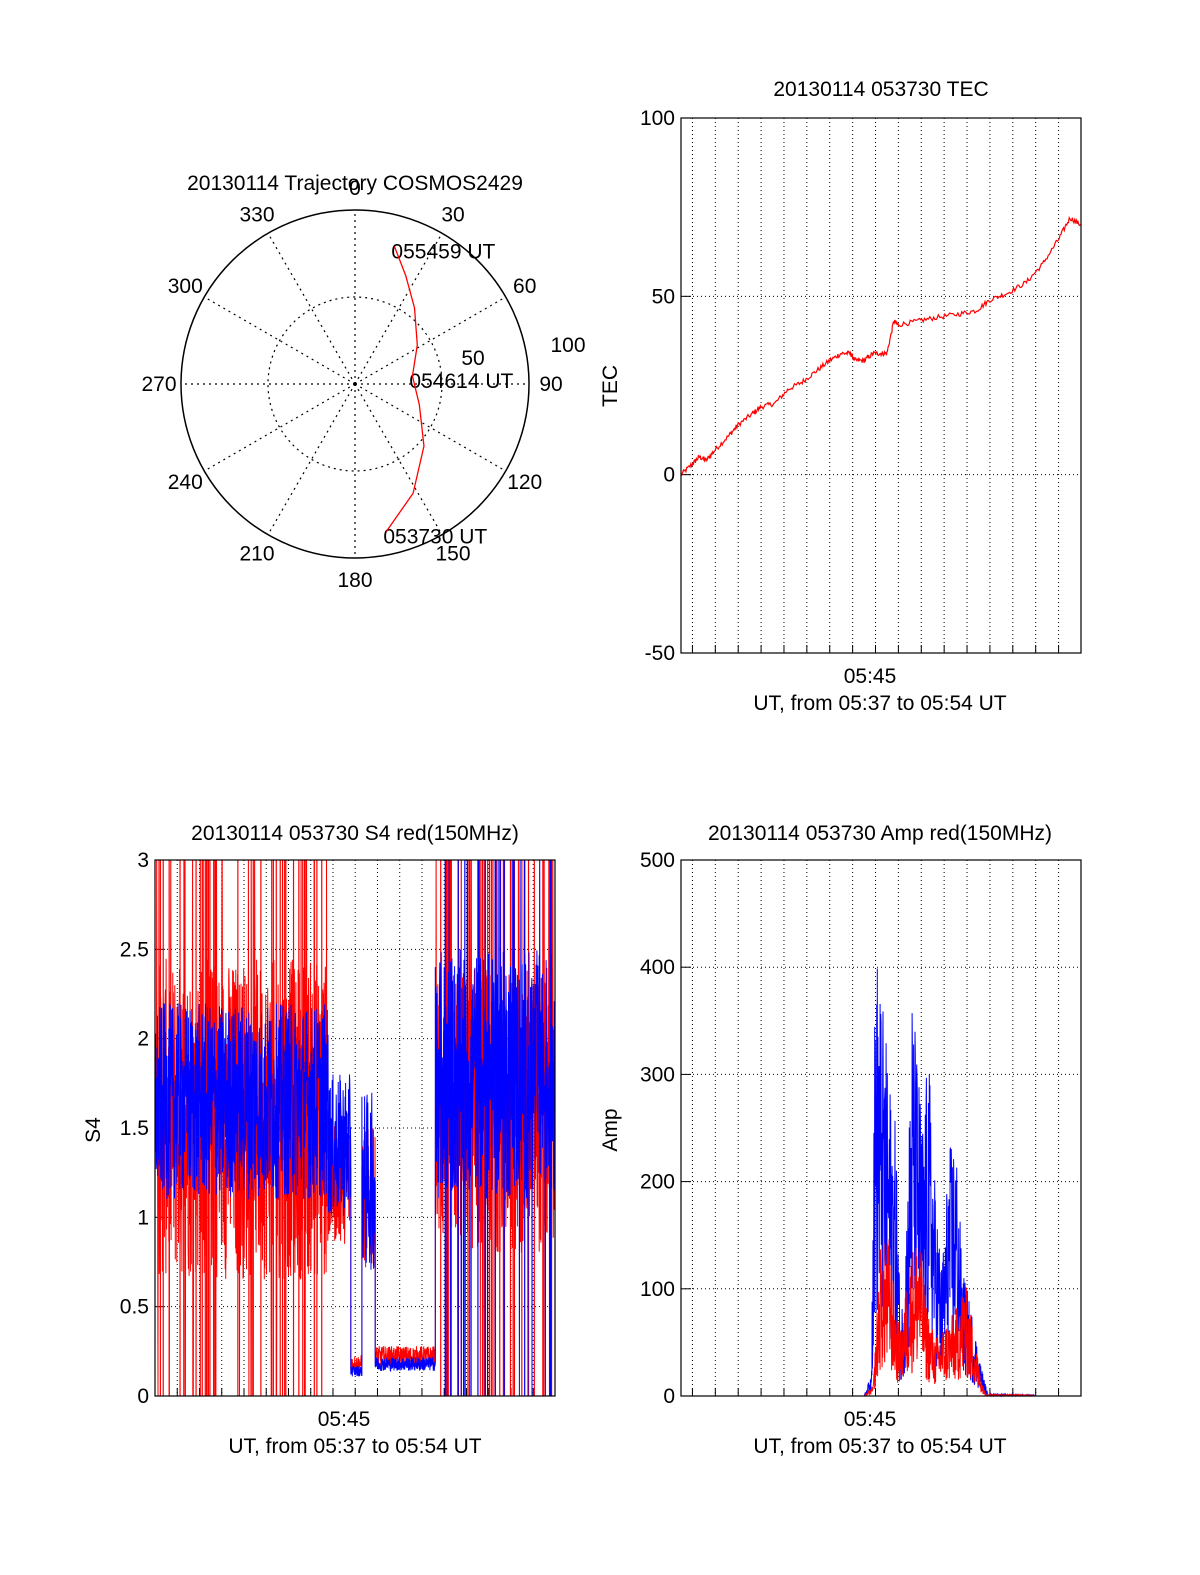  Describe the element at coordinates (354, 1446) in the screenshot. I see `s4-xlabel: UT, from 05:37 to 05:54 UT` at that location.